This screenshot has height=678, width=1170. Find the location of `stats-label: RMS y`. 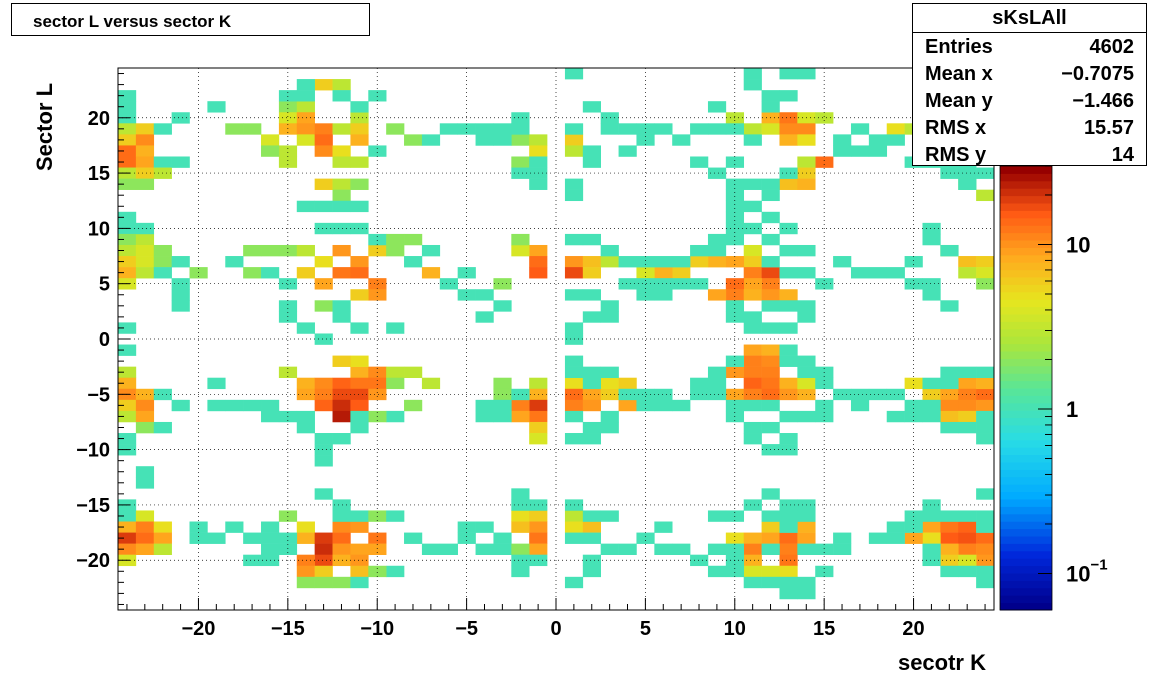

stats-label: RMS y is located at coordinates (956, 155).